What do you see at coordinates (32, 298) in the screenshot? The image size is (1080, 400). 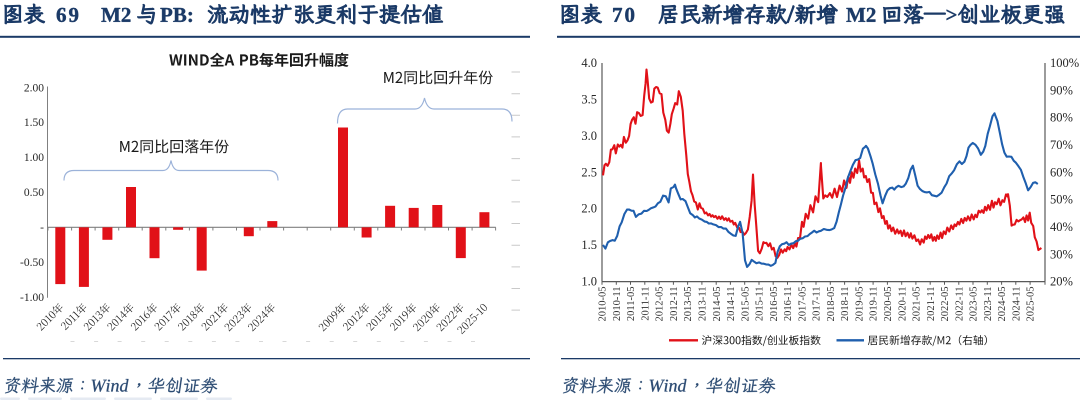 I see `svg-text: -1.00` at bounding box center [32, 298].